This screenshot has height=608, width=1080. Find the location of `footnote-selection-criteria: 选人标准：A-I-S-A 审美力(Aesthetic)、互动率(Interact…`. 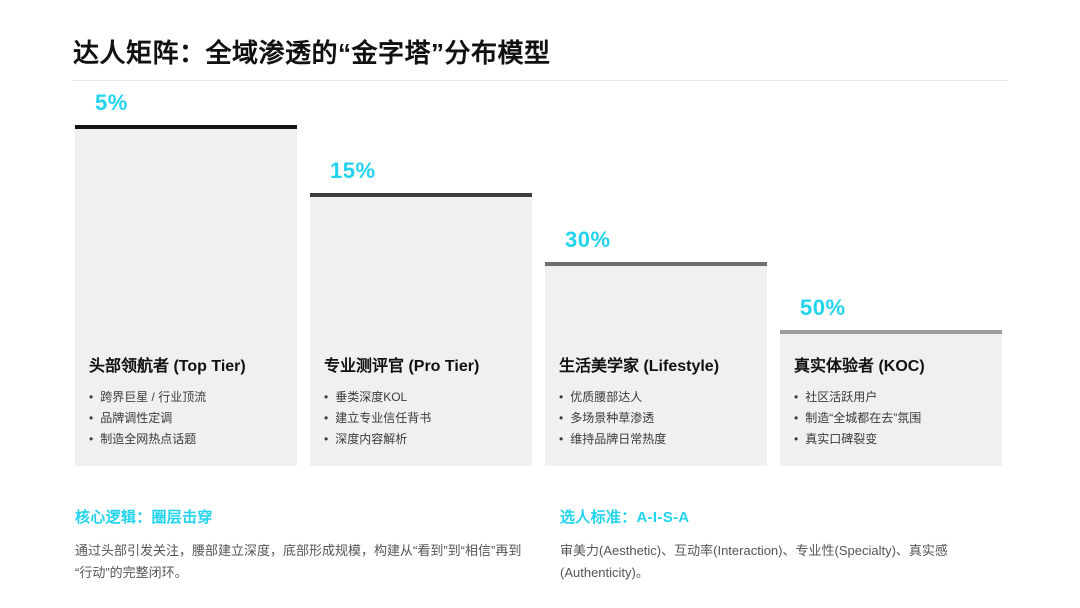

footnote-selection-criteria: 选人标准：A-I-S-A 审美力(Aesthetic)、互动率(Interact… is located at coordinates (760, 545).